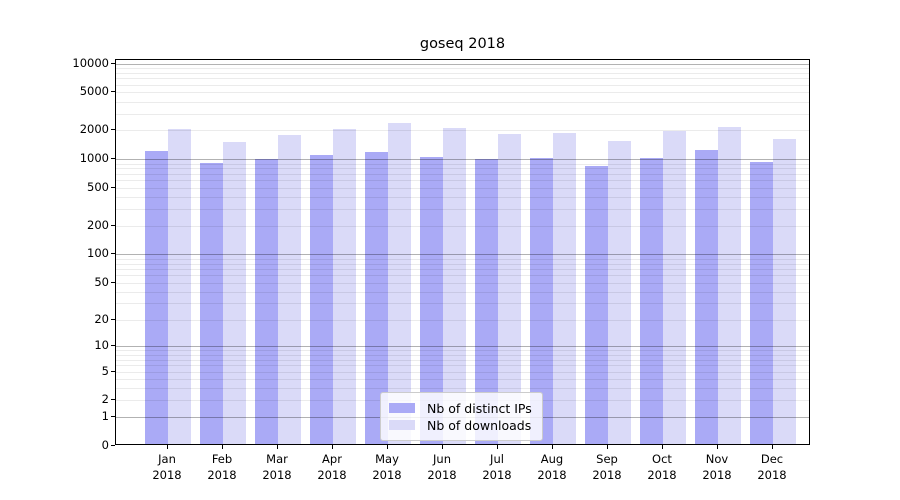  I want to click on y-tick-label-2: 2, so click(105, 399).